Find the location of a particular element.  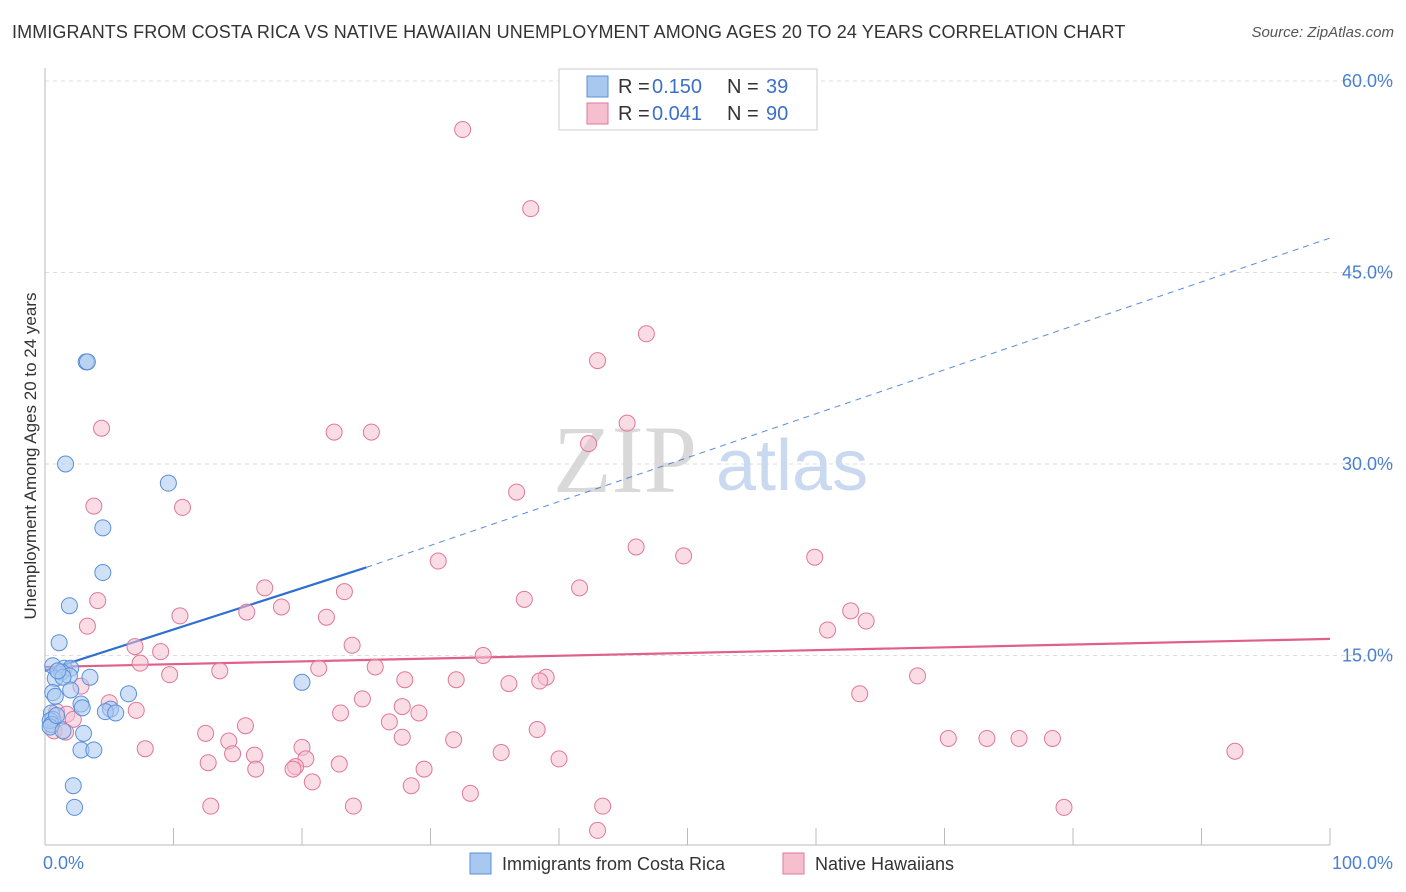

source-label: Source: ZipAtlas.com is located at coordinates (1322, 32).